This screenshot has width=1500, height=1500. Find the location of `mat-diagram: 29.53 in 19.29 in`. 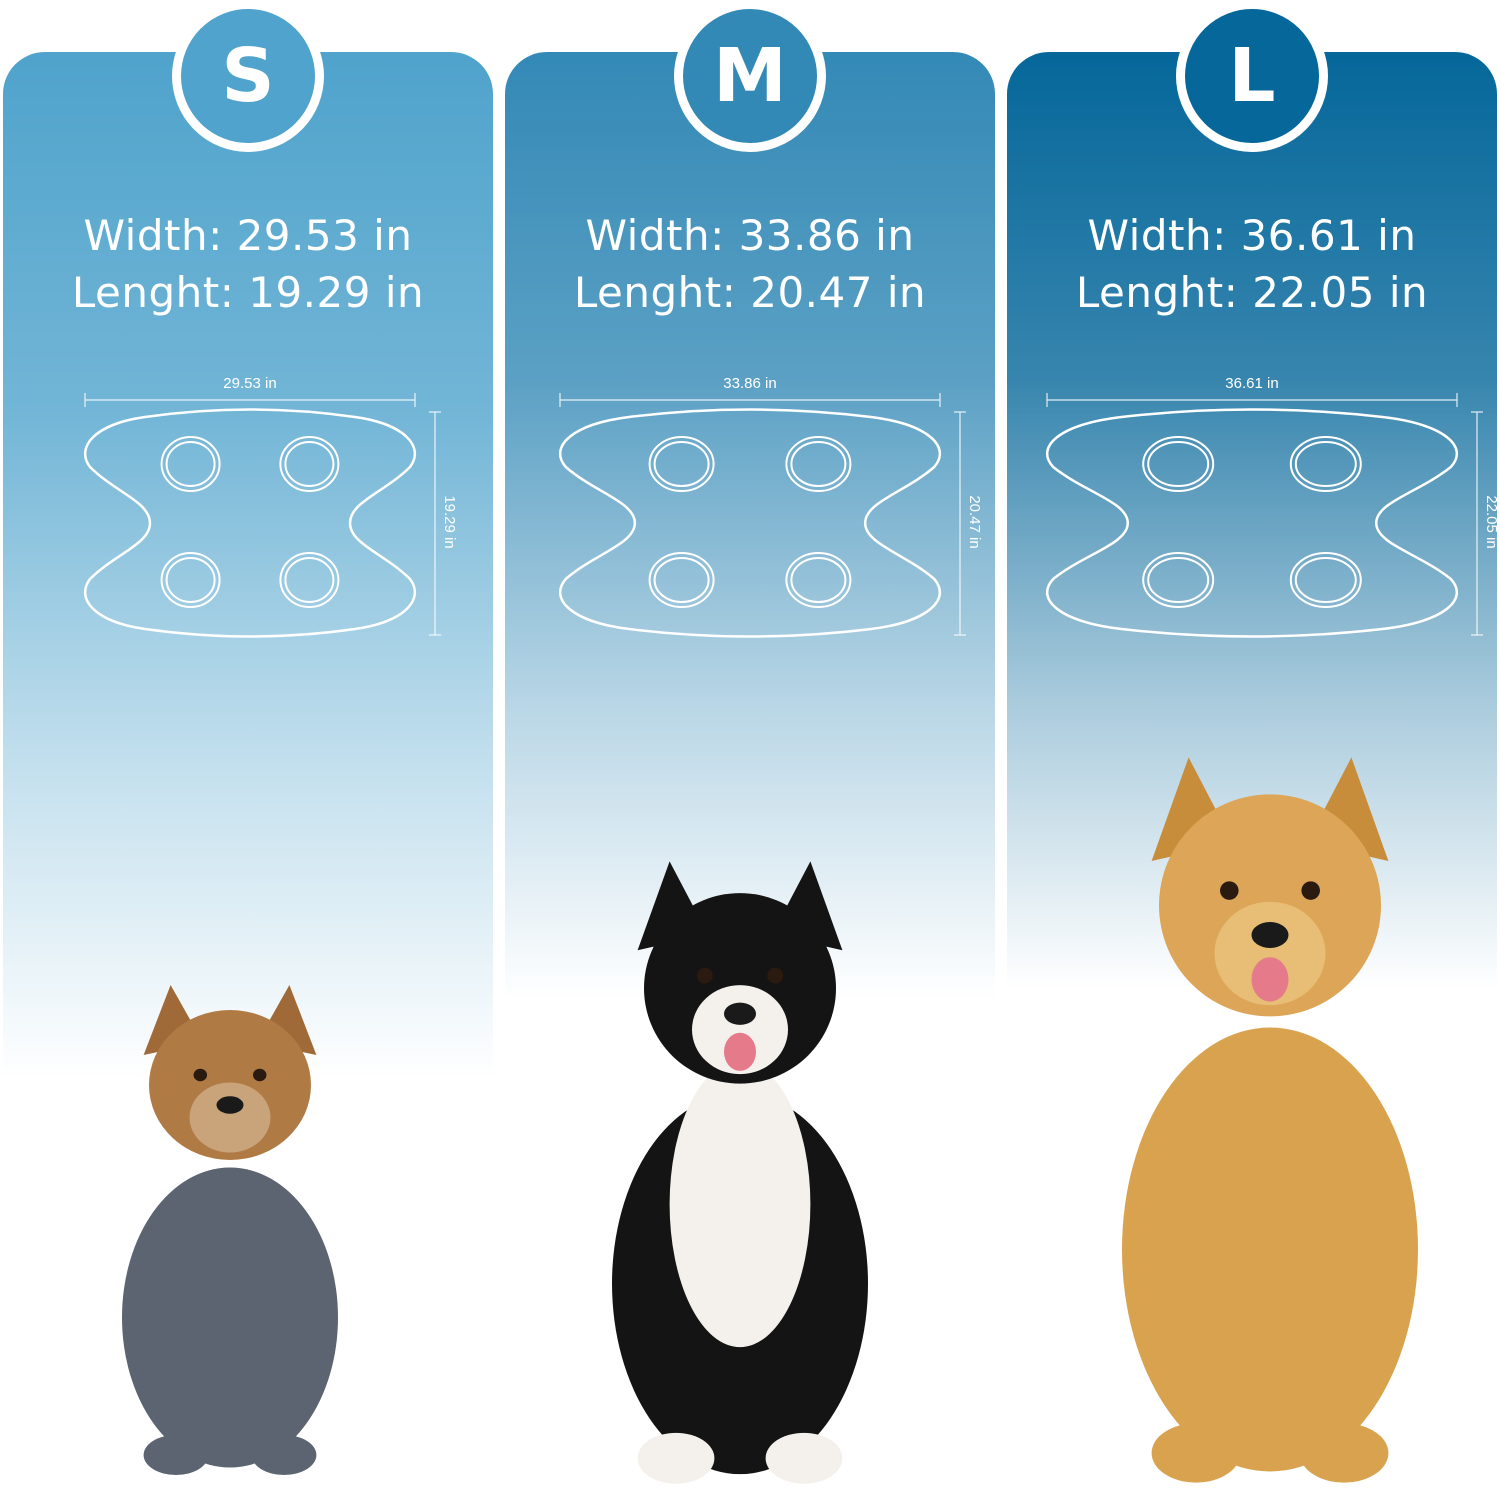

mat-diagram: 29.53 in 19.29 in is located at coordinates (230, 511).